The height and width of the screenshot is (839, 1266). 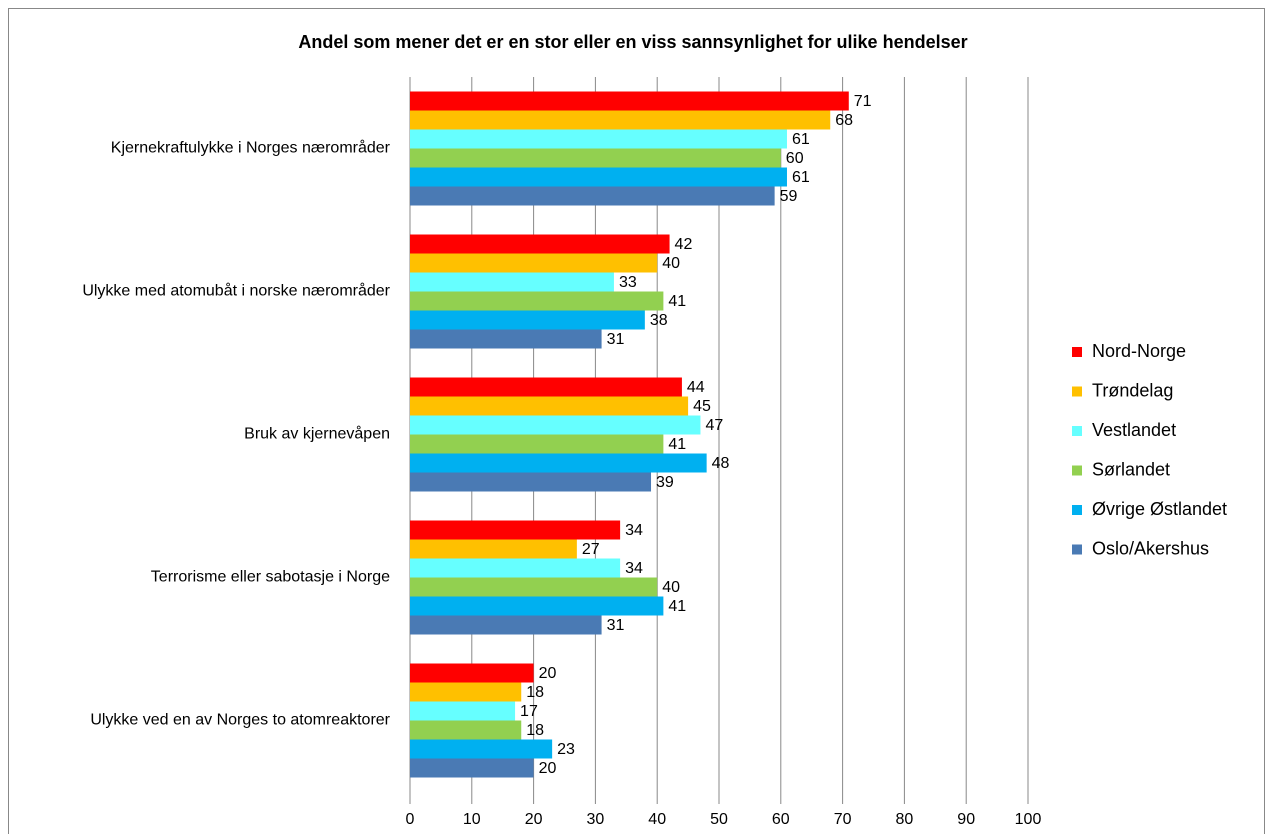 I want to click on value-label: 59, so click(x=789, y=196).